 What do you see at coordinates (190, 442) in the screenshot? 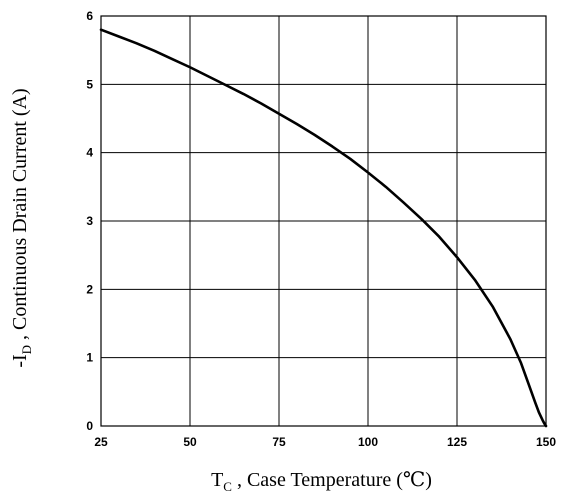
I see `x-tick-label-1: 50` at bounding box center [190, 442].